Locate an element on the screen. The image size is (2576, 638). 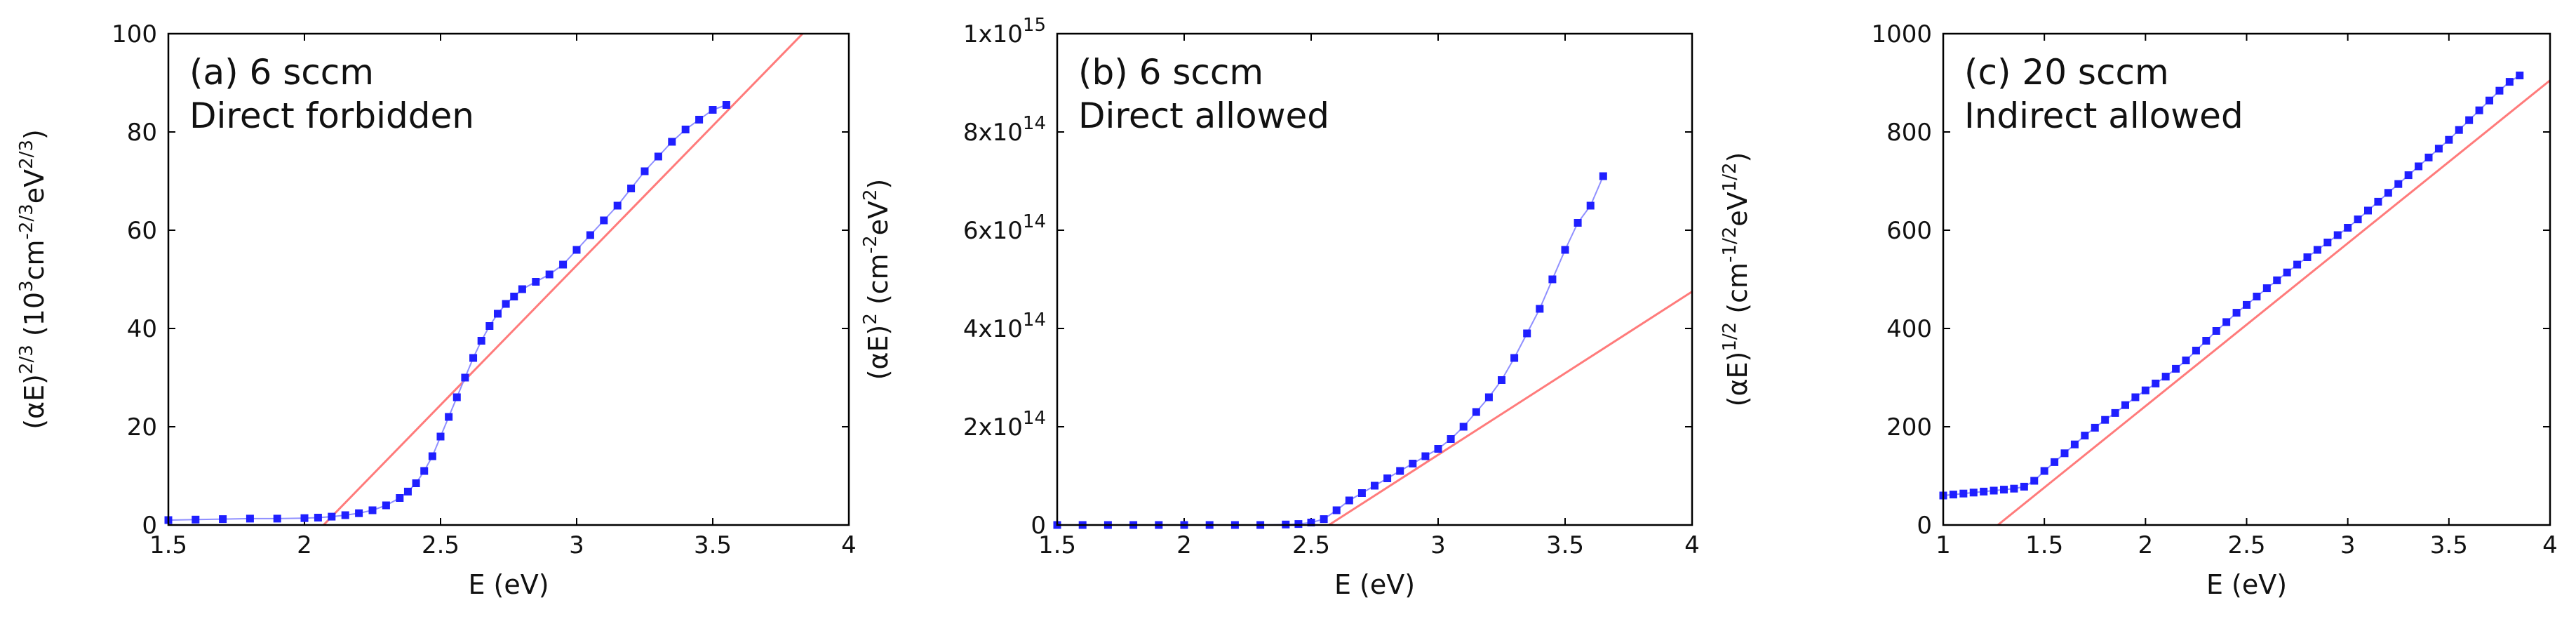
y-tick-label: 4x1014​ is located at coordinates (1004, 326).